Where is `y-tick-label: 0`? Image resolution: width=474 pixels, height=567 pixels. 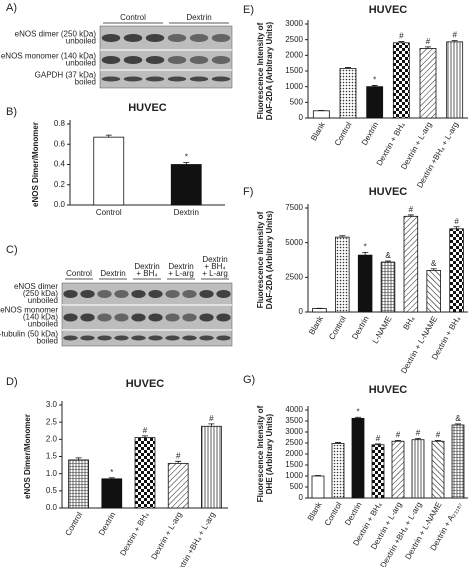 y-tick-label: 0 is located at coordinates (301, 311).